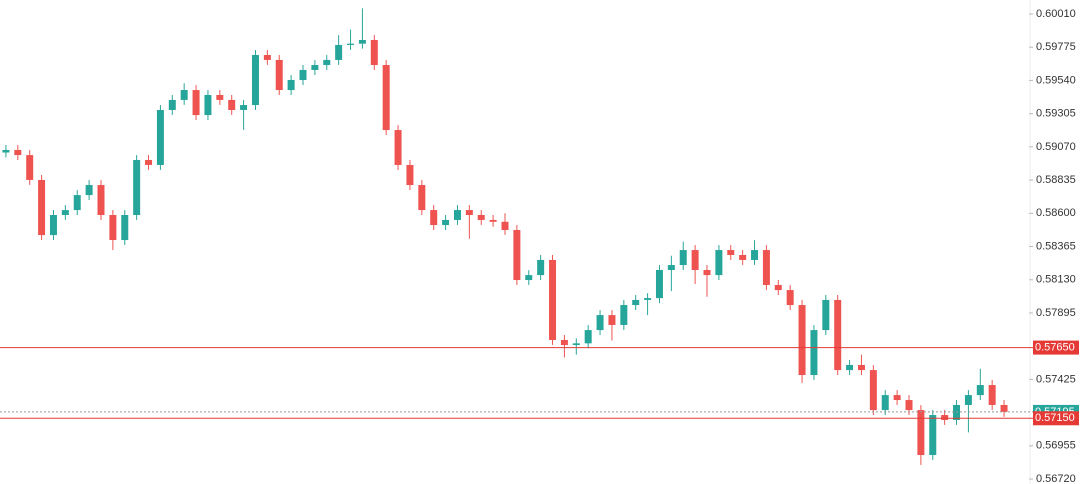 The image size is (1080, 484). I want to click on y-tick-label: 0.58600, so click(1056, 213).